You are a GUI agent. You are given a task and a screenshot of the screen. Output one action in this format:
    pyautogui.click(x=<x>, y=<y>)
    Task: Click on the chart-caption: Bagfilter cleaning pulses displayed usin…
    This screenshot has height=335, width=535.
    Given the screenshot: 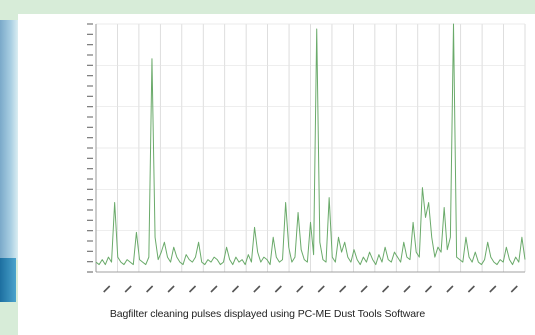 What is the action you would take?
    pyautogui.click(x=267, y=314)
    